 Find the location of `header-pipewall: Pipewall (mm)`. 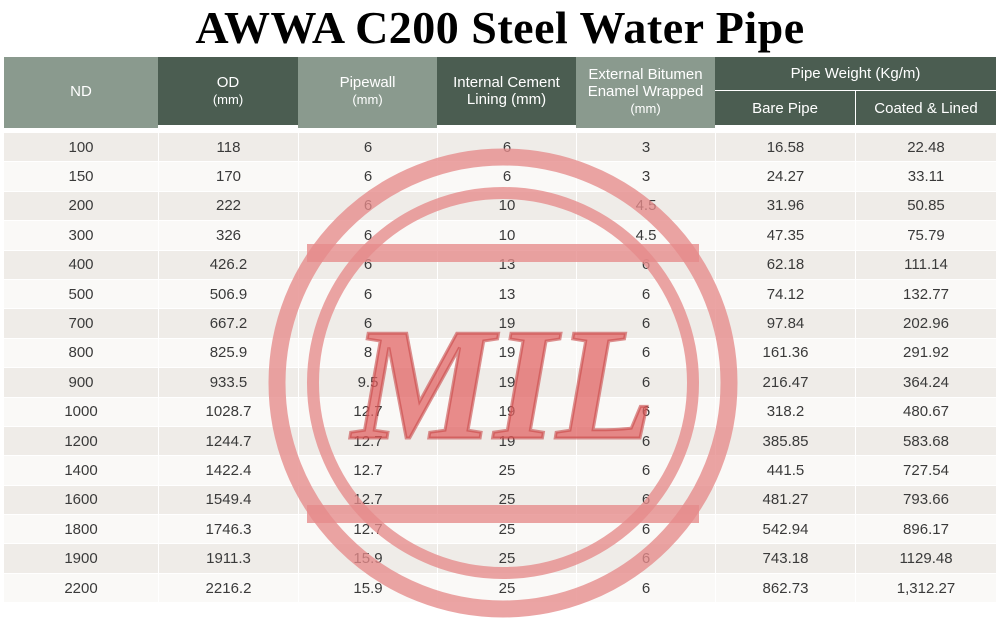

header-pipewall: Pipewall (mm) is located at coordinates (367, 91).